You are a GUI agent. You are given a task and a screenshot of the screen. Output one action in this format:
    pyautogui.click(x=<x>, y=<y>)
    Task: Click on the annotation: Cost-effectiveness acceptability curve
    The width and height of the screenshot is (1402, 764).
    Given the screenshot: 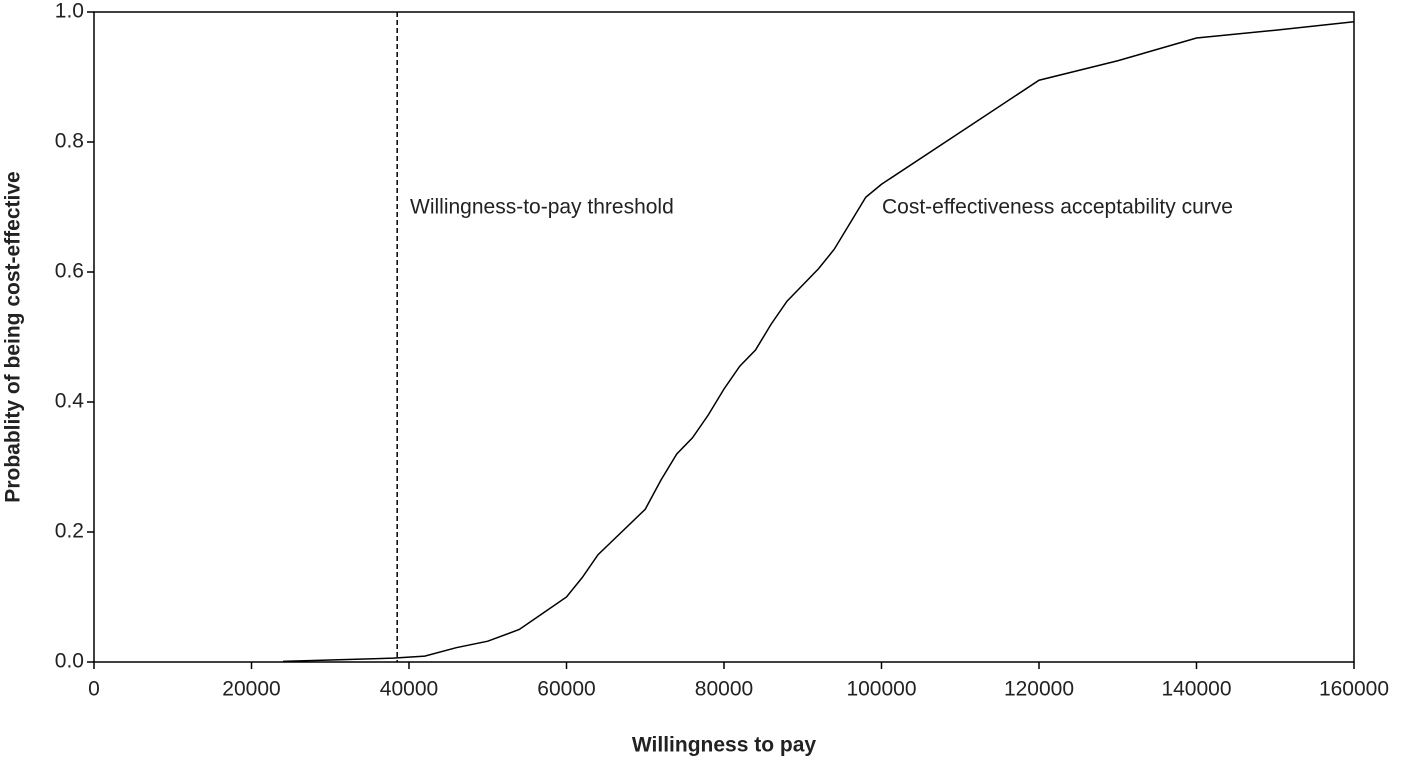 What is the action you would take?
    pyautogui.click(x=1057, y=207)
    